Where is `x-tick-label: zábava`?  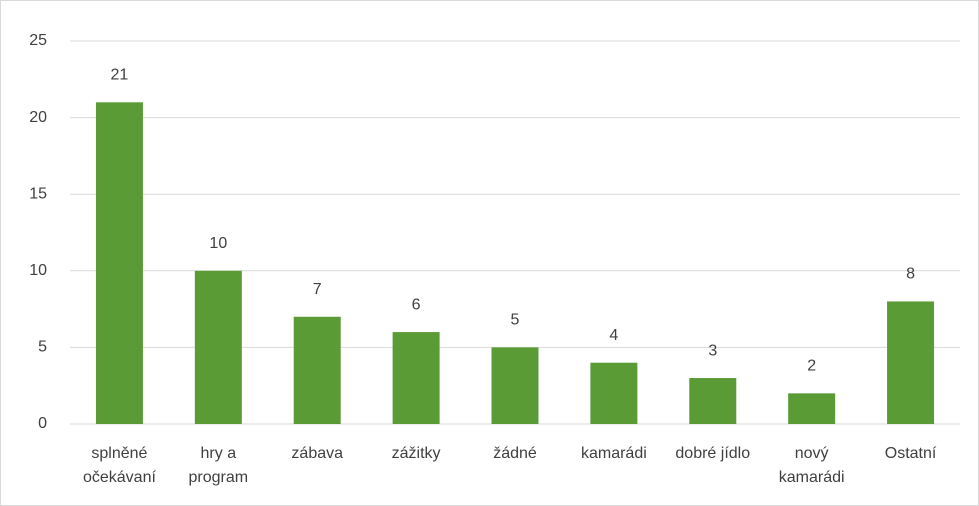
x-tick-label: zábava is located at coordinates (317, 453).